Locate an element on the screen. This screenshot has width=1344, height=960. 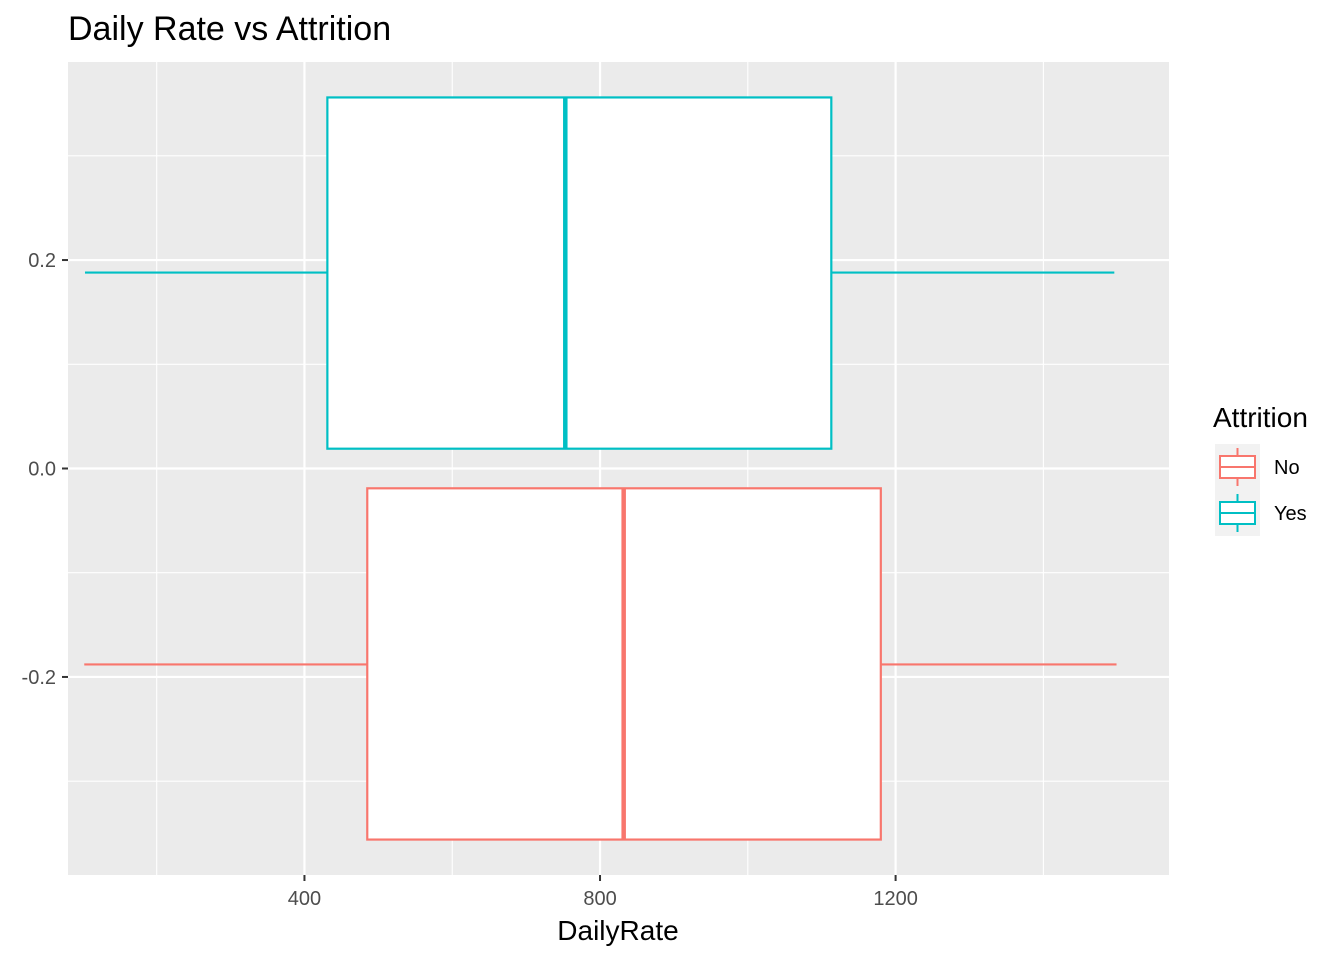
legend-title: Attrition is located at coordinates (1260, 417).